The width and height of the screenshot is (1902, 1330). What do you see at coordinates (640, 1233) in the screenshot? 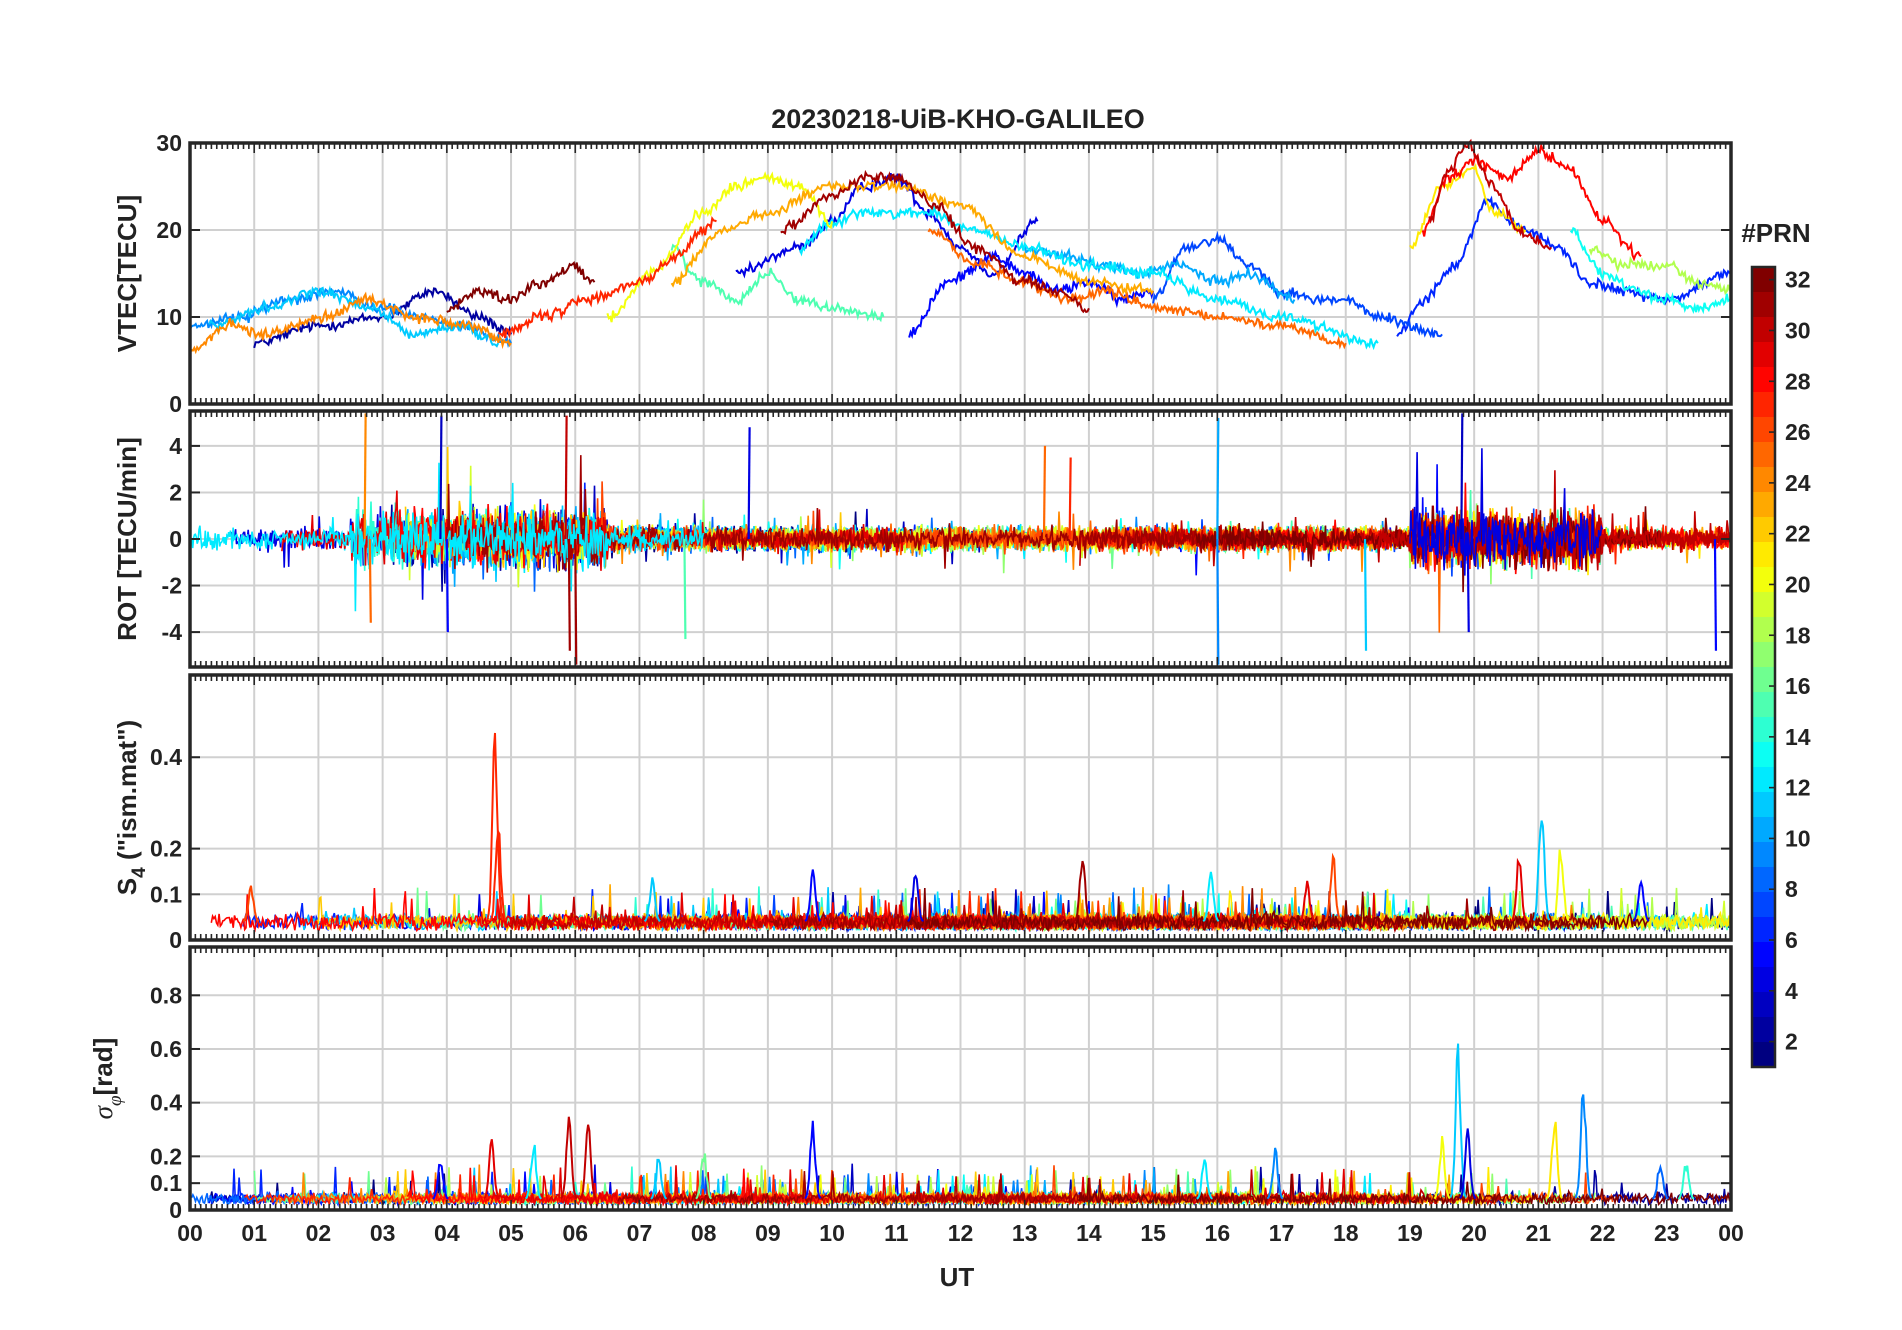
I see `x-tick-label: 07` at bounding box center [640, 1233].